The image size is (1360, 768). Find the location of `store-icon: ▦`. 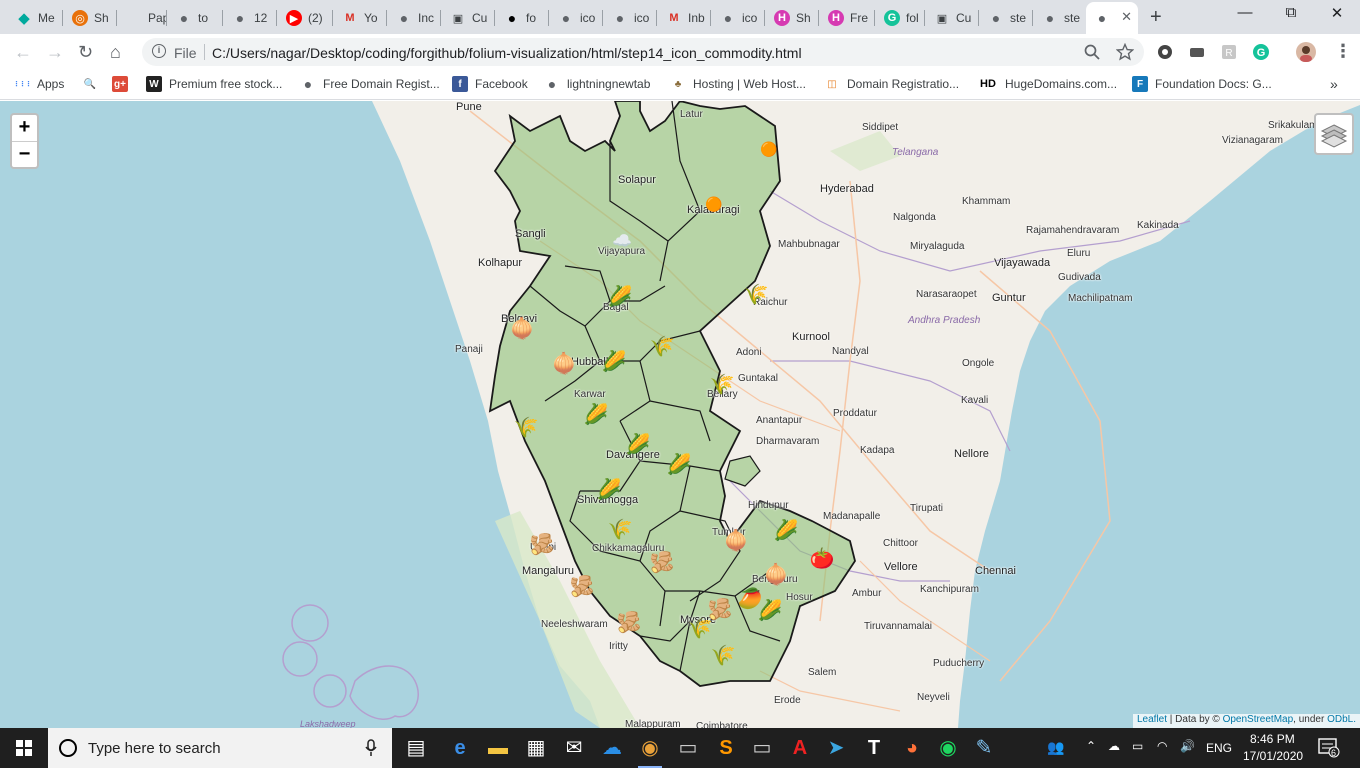

store-icon: ▦ is located at coordinates (536, 748).